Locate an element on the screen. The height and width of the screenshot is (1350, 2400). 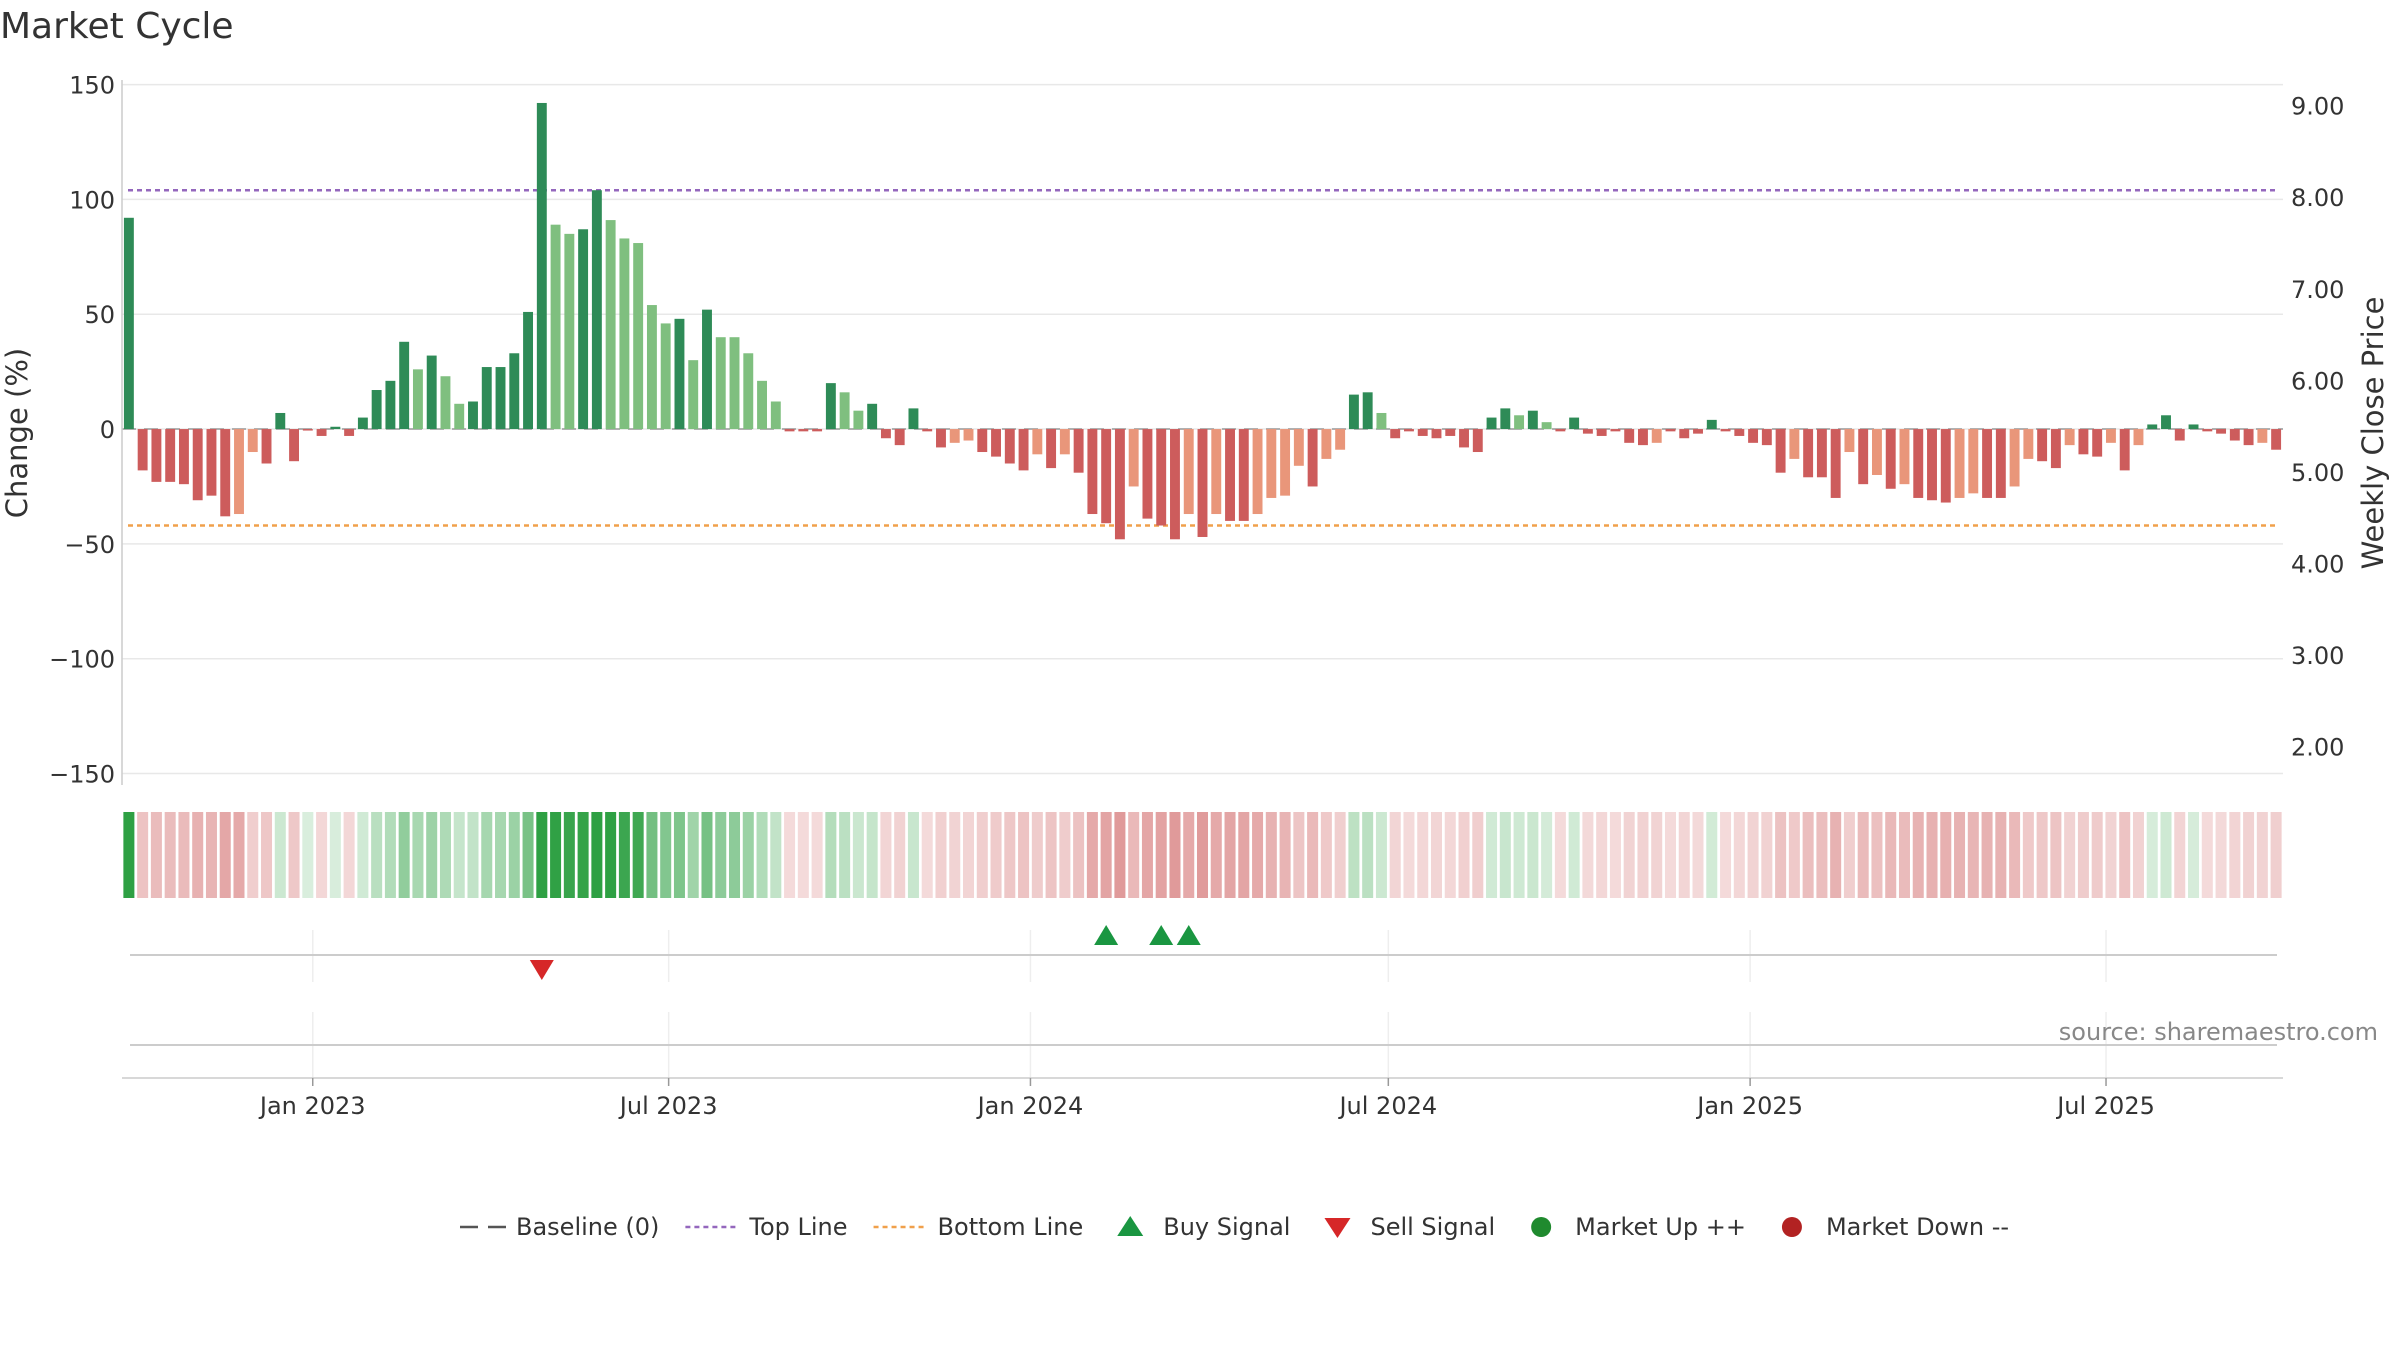
x-tick-label: Jan 2023 is located at coordinates (312, 1106).